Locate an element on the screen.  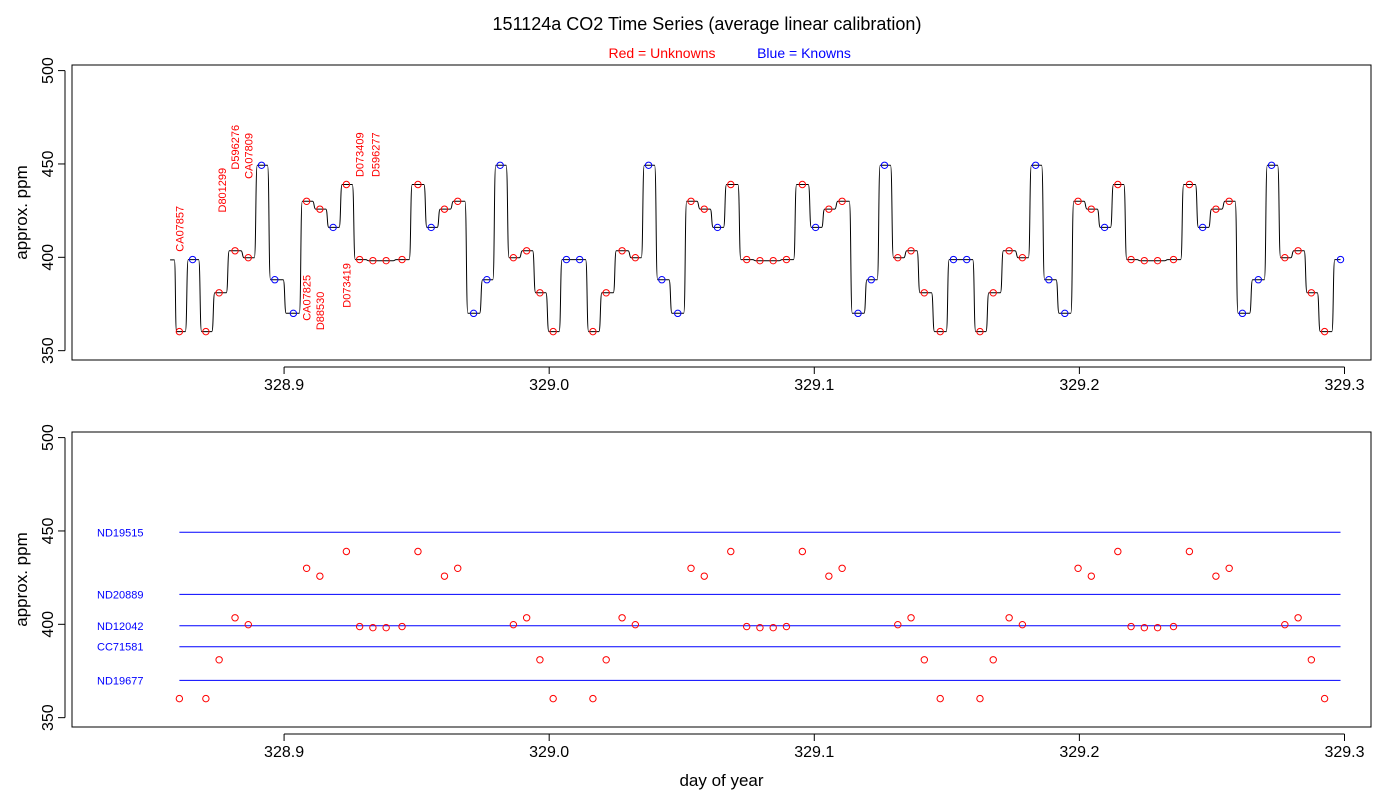
sample-id-label: D073409 is located at coordinates (361, 154).